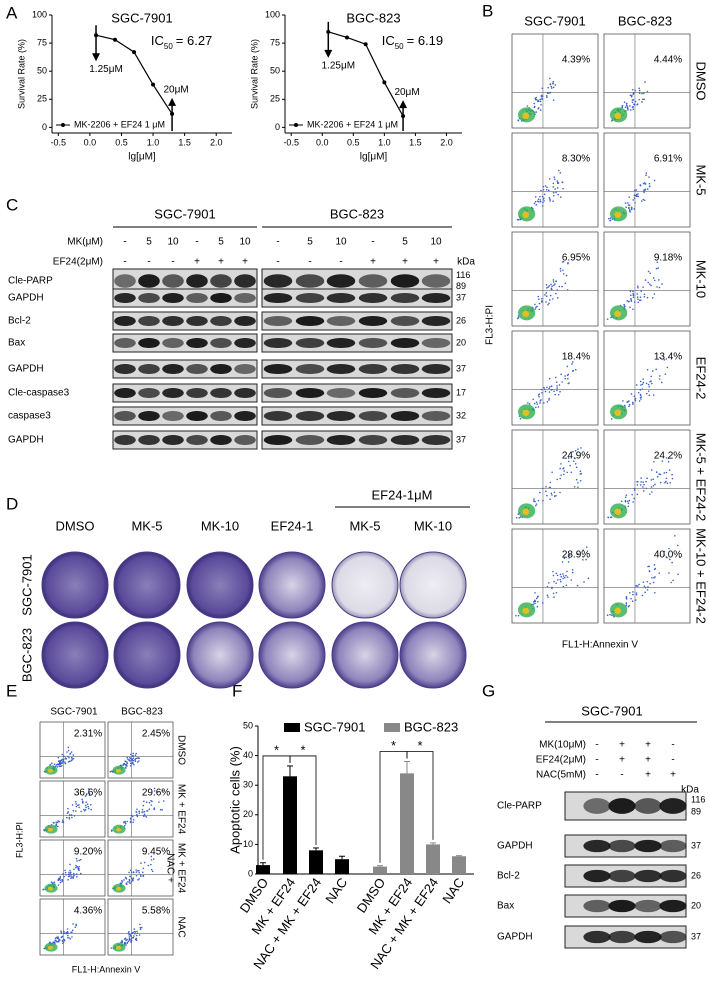 This screenshot has height=986, width=709. What do you see at coordinates (245, 242) in the screenshot?
I see `lane-label: 10` at bounding box center [245, 242].